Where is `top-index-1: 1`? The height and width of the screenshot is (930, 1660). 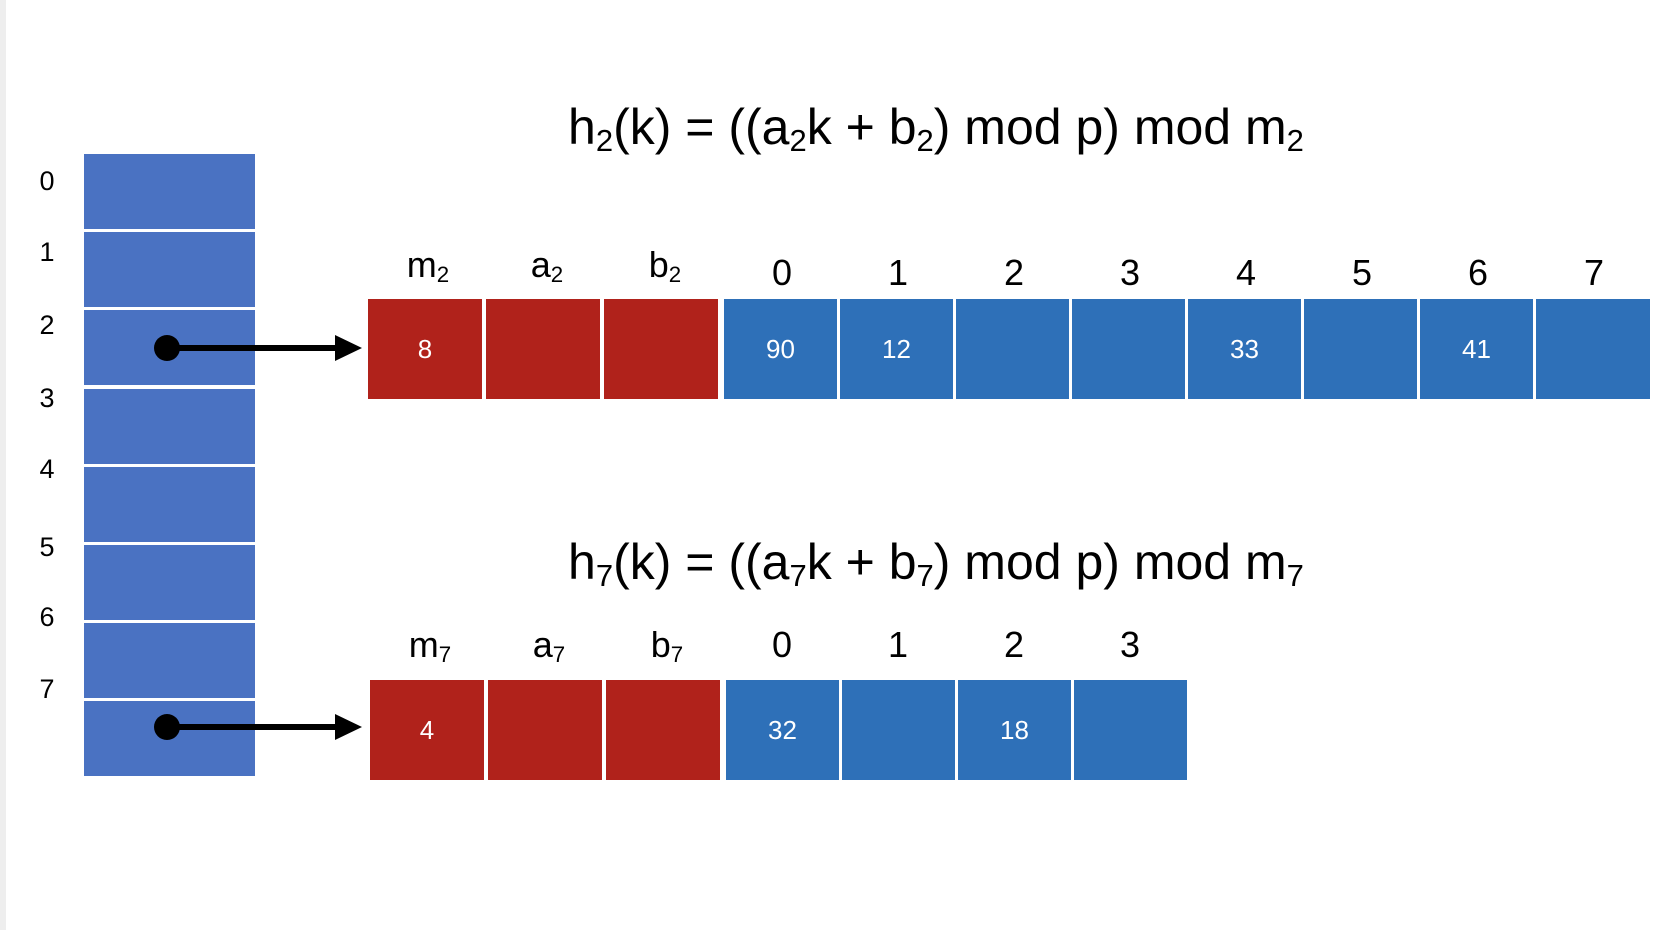
top-index-1: 1 is located at coordinates (47, 252).